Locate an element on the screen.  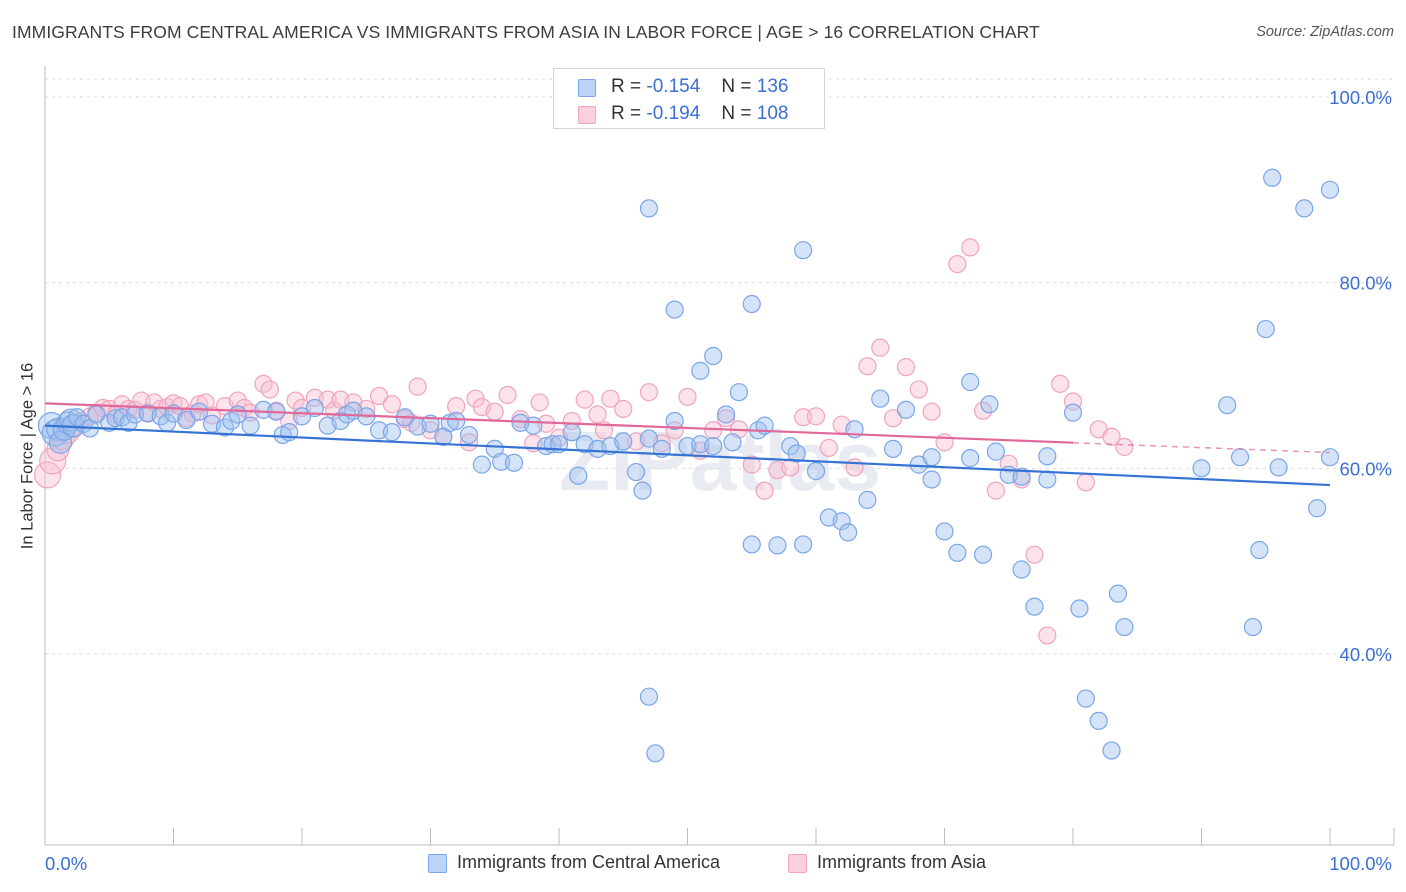
legend-n-label: N = is located at coordinates (736, 113).